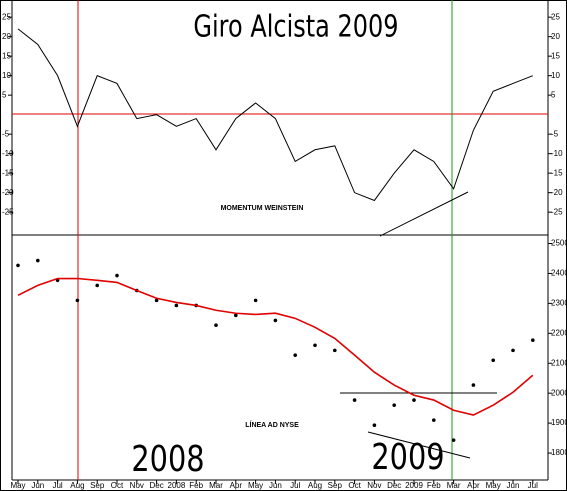  Describe the element at coordinates (559, 392) in the screenshot. I see `y-tick-label: 20000` at that location.